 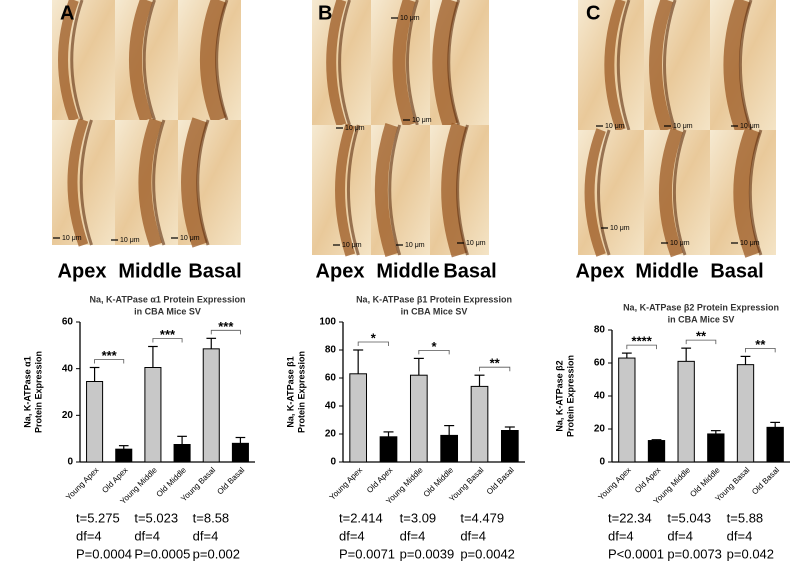 What do you see at coordinates (98, 517) in the screenshot?
I see `stat-text: t=5.275` at bounding box center [98, 517].